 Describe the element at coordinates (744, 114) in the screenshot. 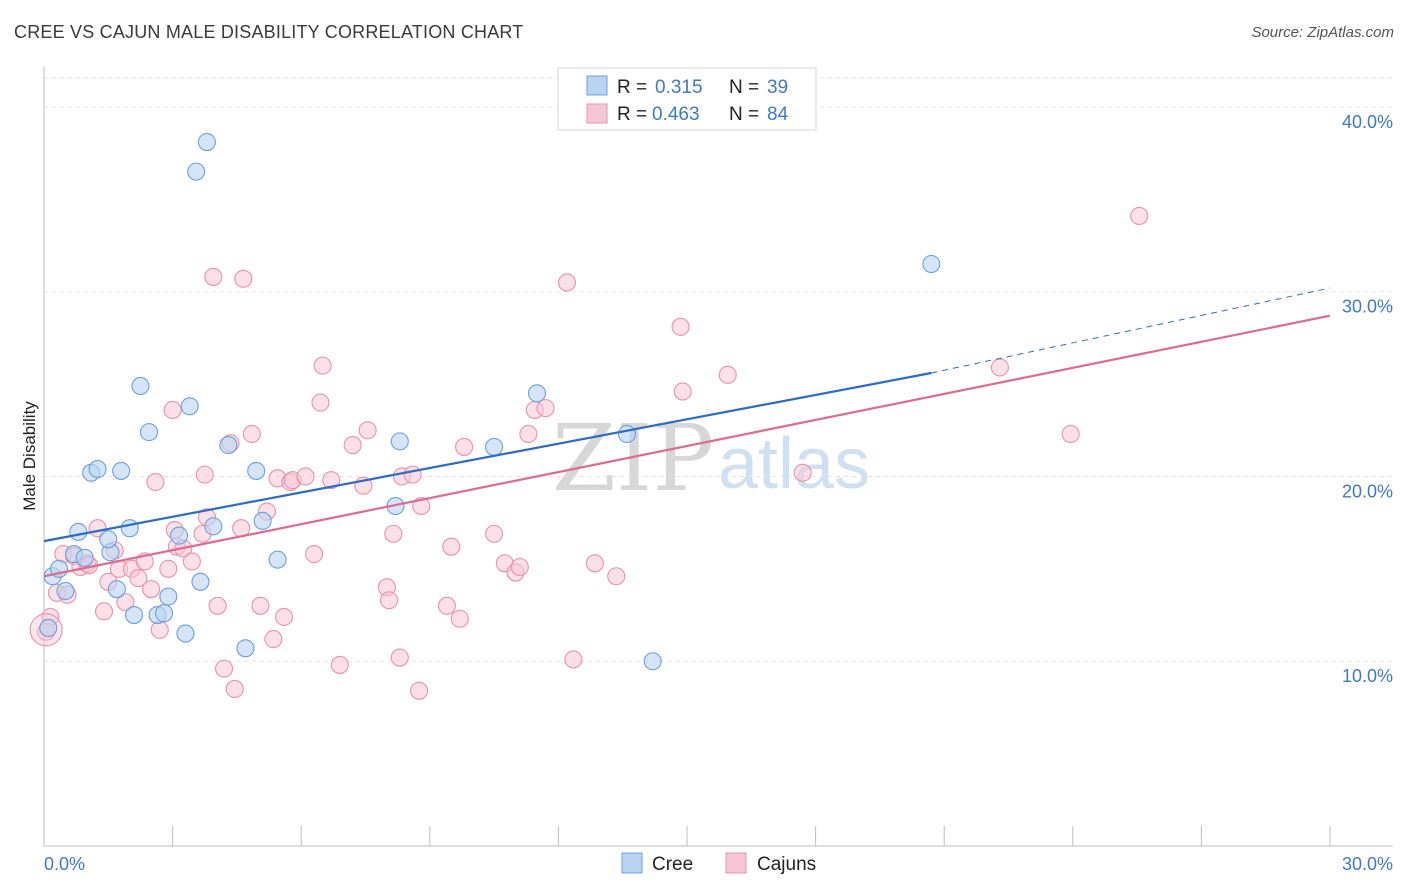

I see `legend-n-label-cajuns: N =` at that location.